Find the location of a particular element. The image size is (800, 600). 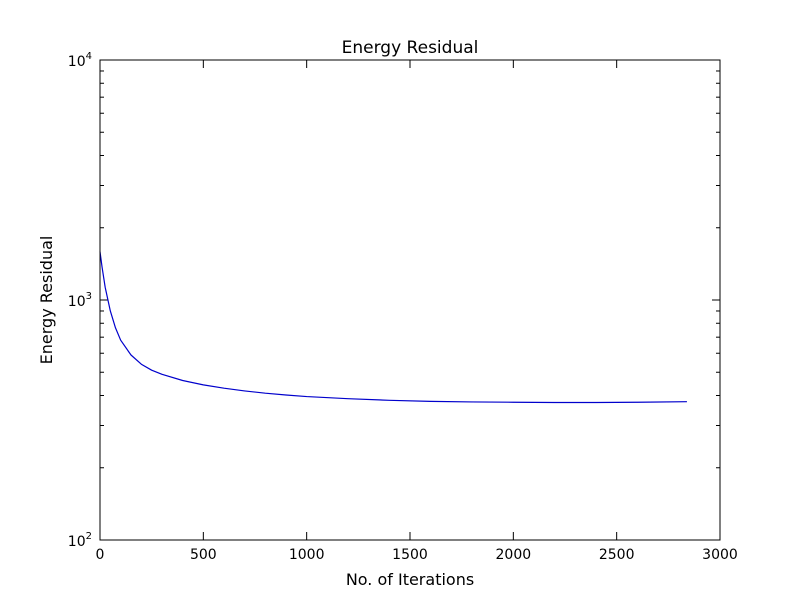

x-tick-label: 1500 is located at coordinates (410, 555).